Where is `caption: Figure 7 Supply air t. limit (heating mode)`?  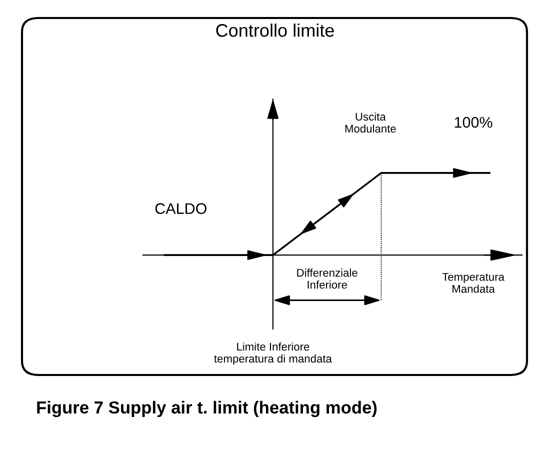 caption: Figure 7 Supply air t. limit (heating mode) is located at coordinates (207, 409).